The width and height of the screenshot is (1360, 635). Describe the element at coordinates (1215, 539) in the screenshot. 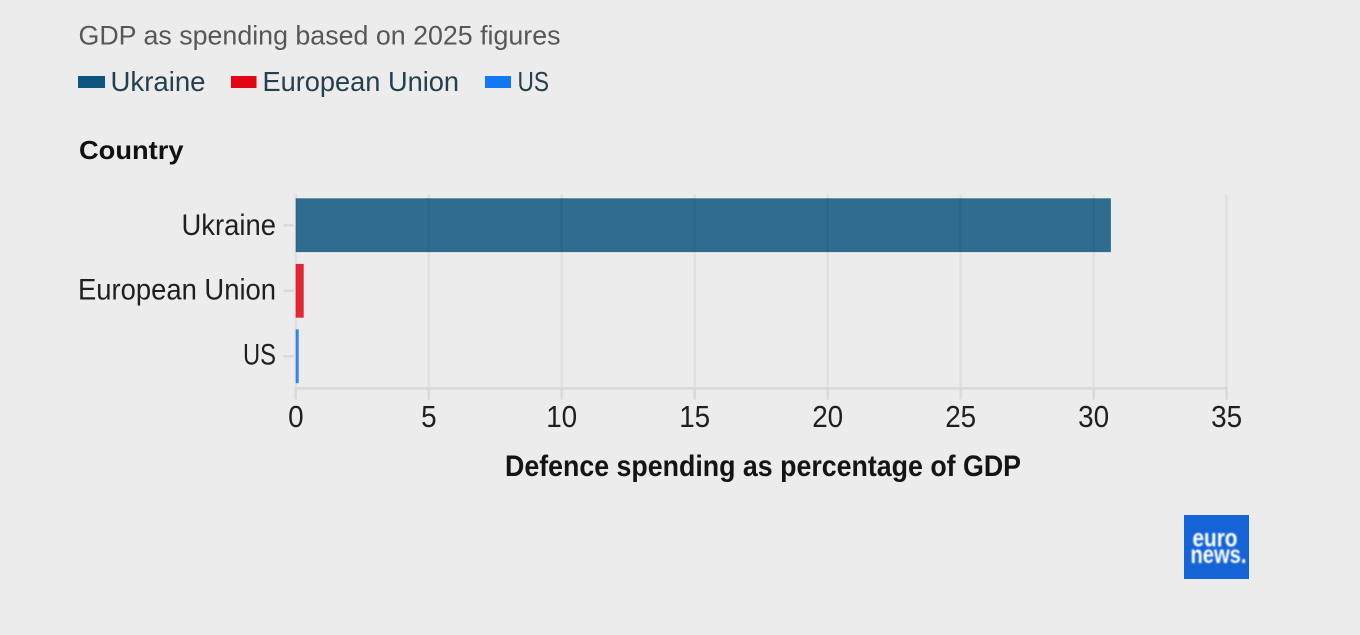

I see `svg-text: euro` at that location.